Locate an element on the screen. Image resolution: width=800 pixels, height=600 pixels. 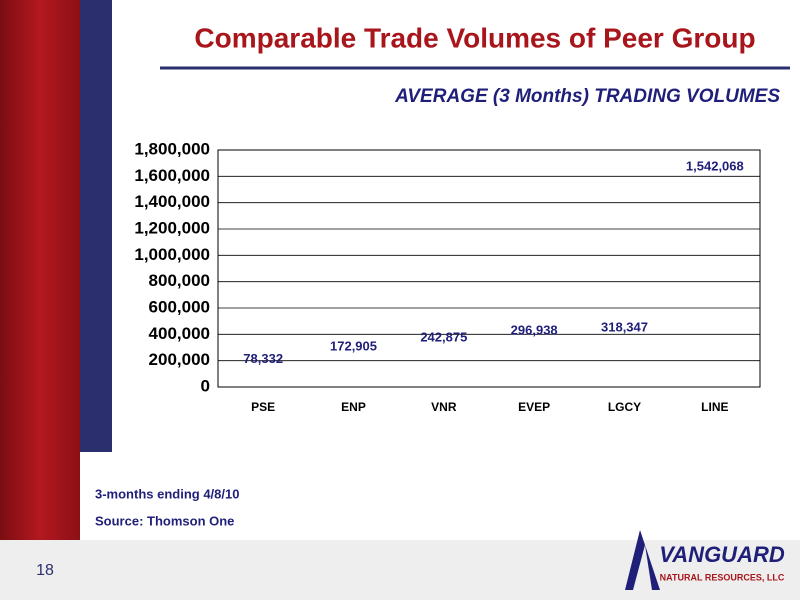
footer-band is located at coordinates (400, 570).